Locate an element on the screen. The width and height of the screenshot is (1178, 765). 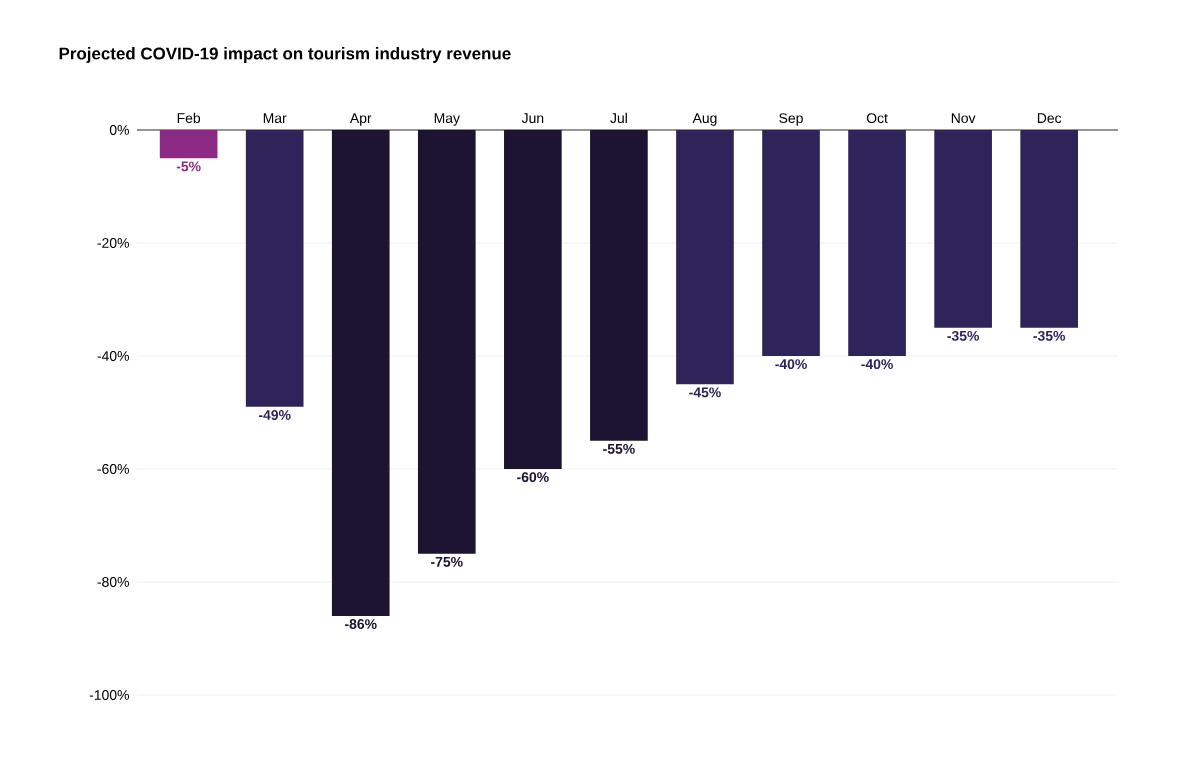
data-label: -60% is located at coordinates (533, 477).